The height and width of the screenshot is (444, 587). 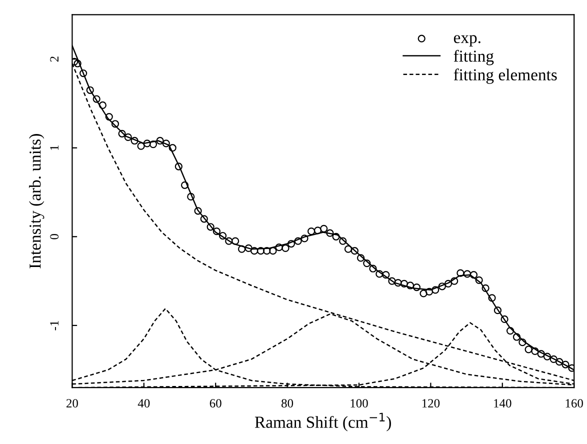 I want to click on y-tick-label: 2, so click(x=54, y=59).